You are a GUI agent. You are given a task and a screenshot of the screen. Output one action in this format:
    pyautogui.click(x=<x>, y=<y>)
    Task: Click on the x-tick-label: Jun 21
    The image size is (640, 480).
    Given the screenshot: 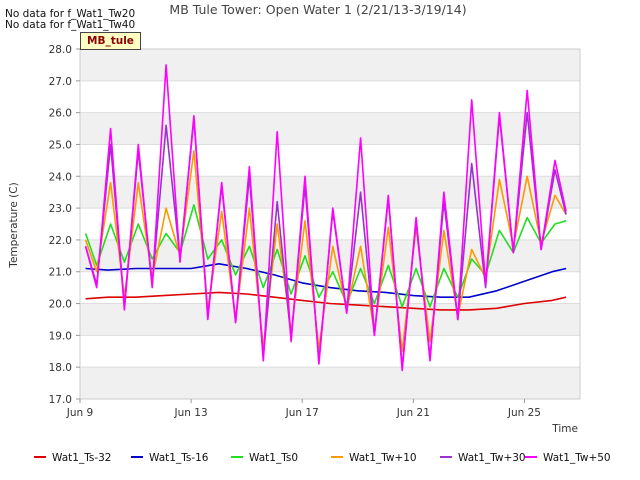 What is the action you would take?
    pyautogui.click(x=413, y=413)
    